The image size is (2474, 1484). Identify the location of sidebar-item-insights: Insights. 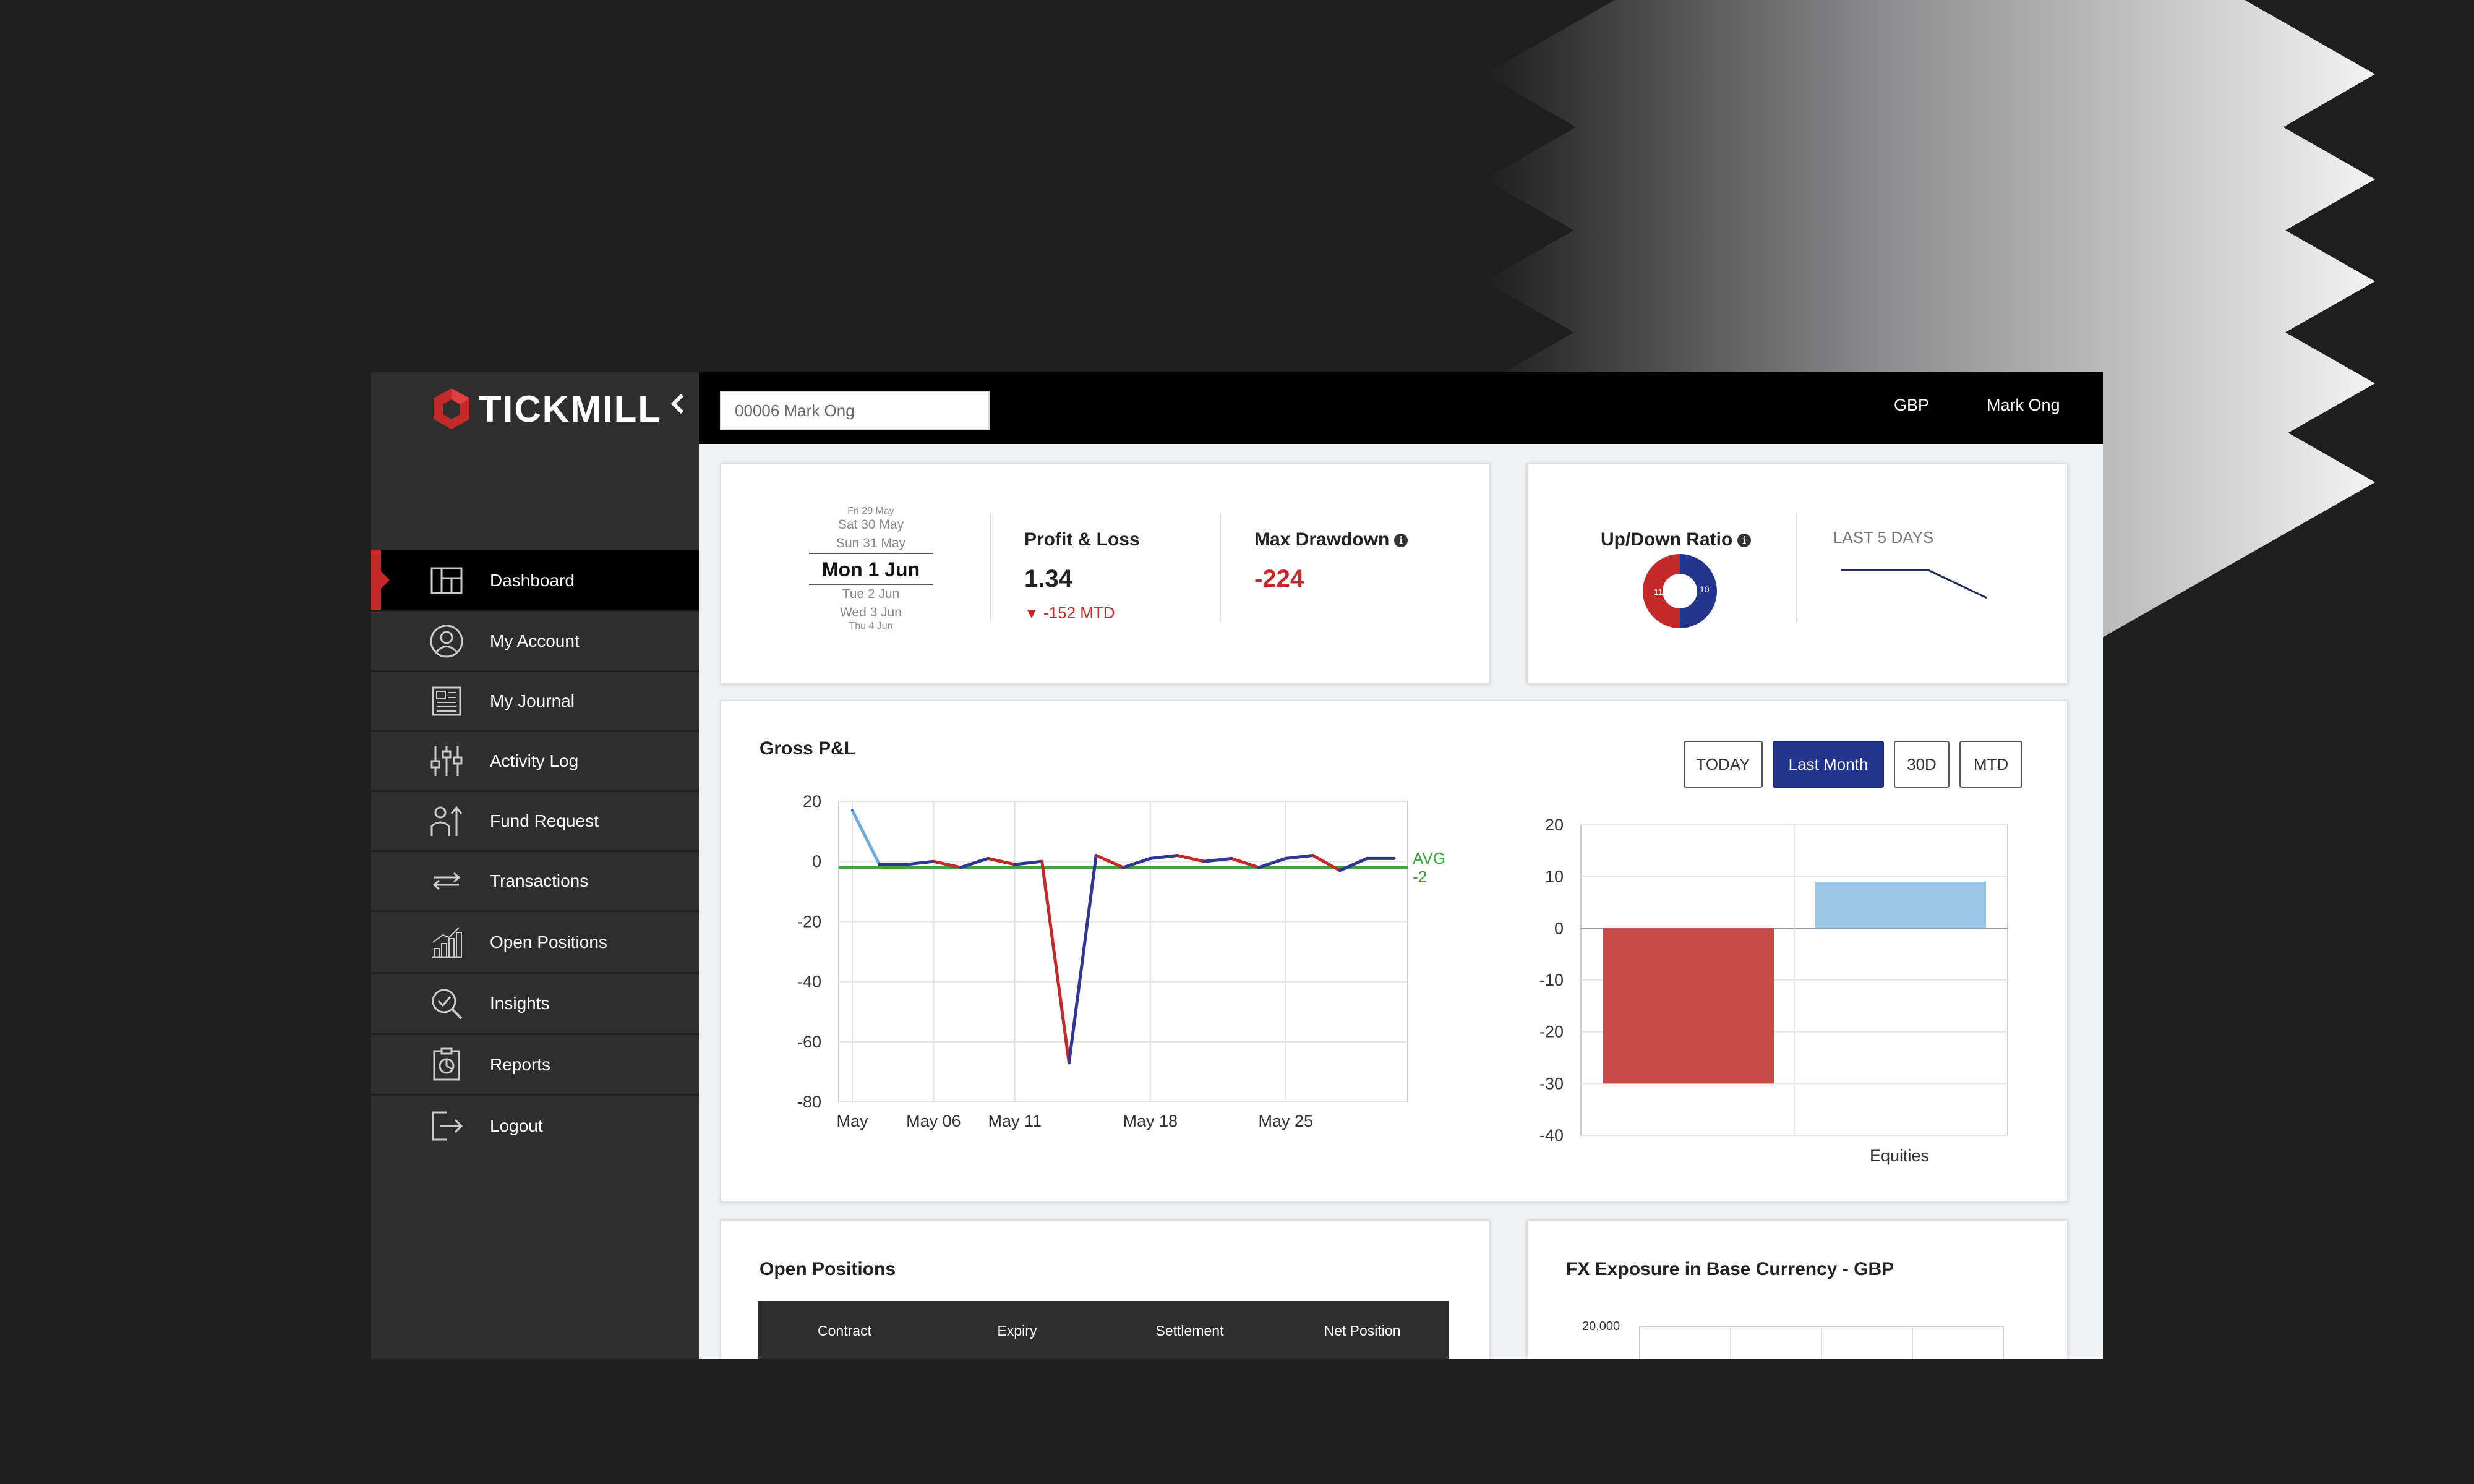
(535, 1004).